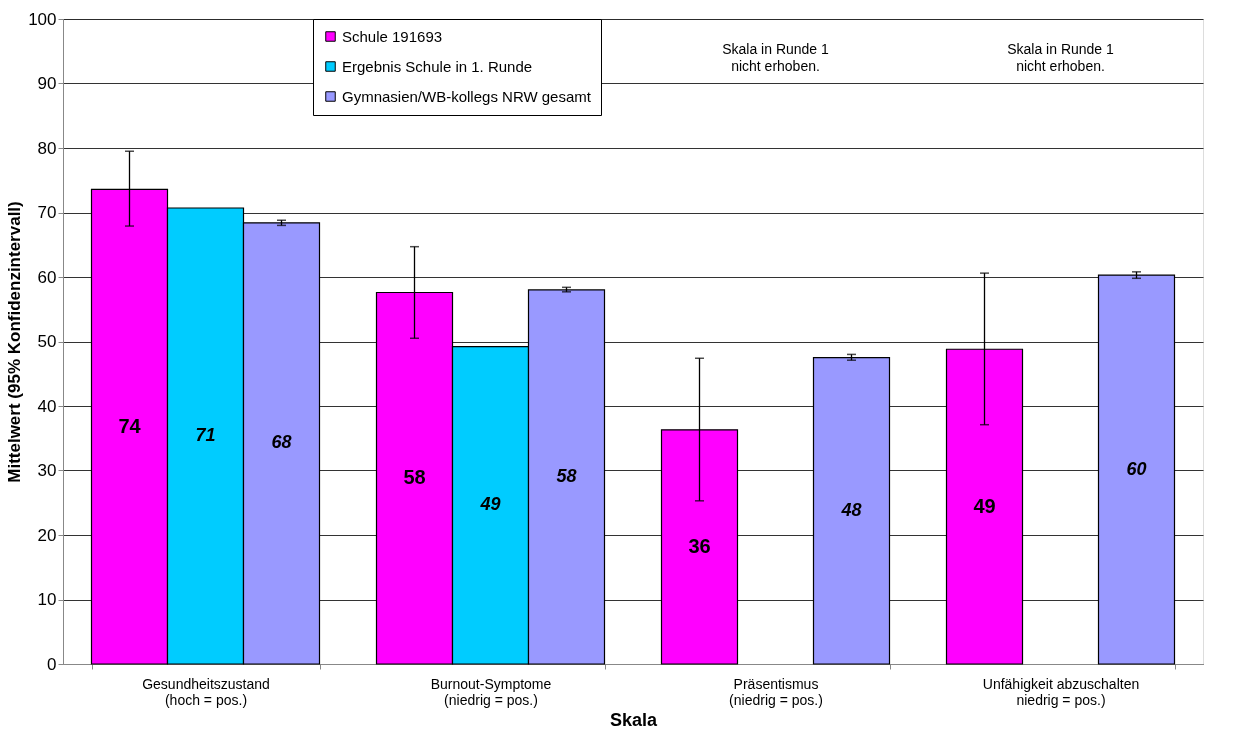 The width and height of the screenshot is (1242, 742). Describe the element at coordinates (15, 342) in the screenshot. I see `y-axis-title: Mittelwert (95% Konfidenzintervall)` at that location.